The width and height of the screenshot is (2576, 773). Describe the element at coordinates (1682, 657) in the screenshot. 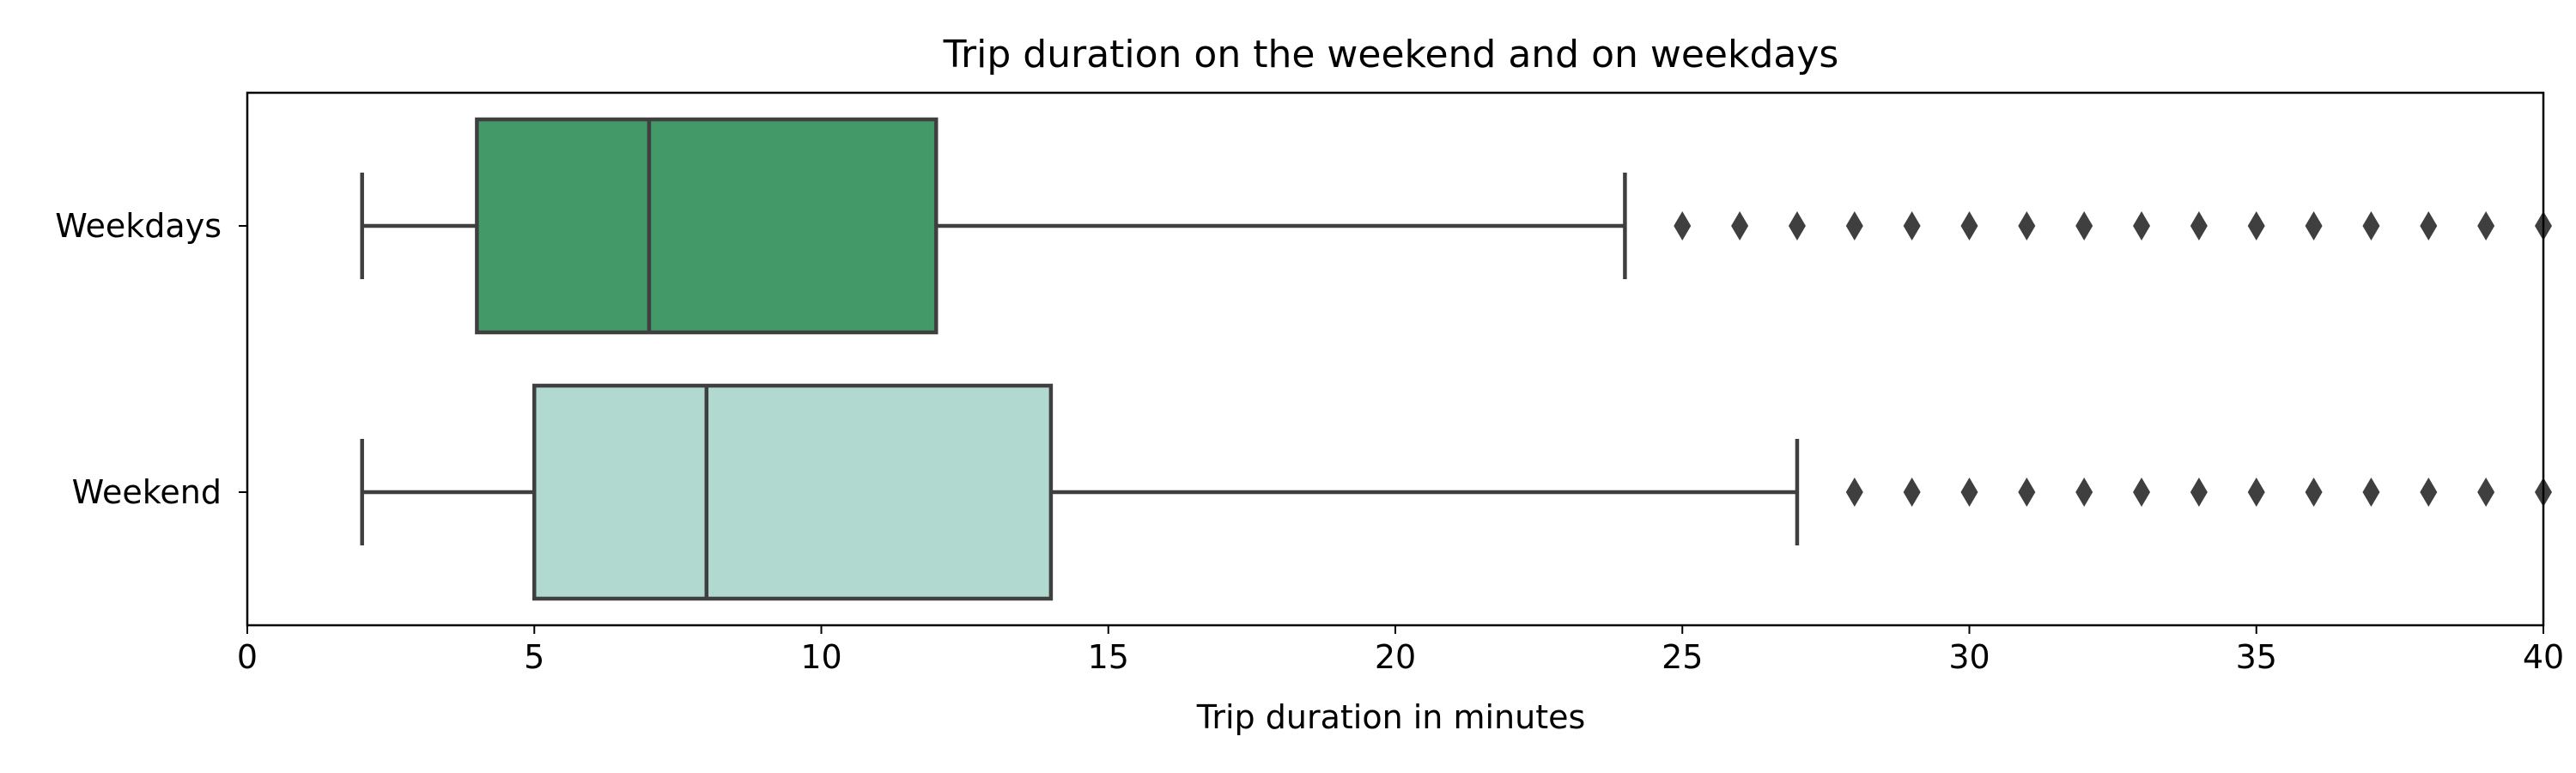

I see `x-tick-label: 25` at that location.